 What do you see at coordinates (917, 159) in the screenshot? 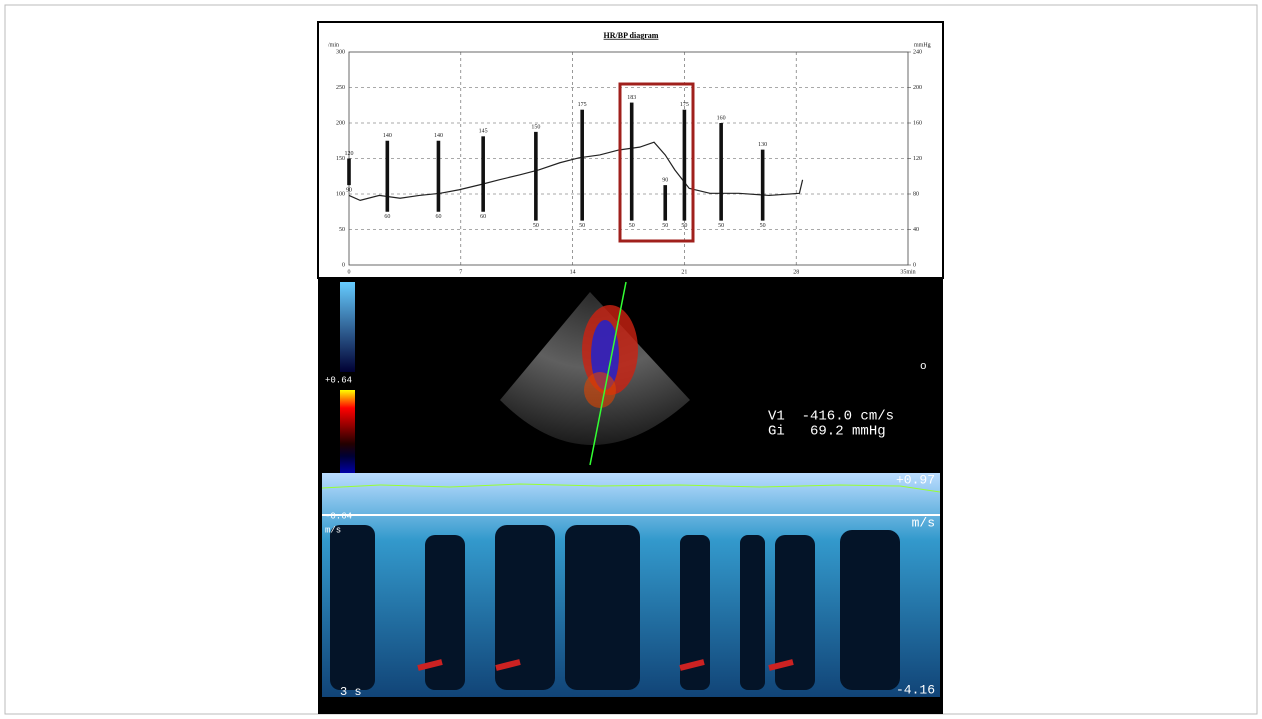
I see `y2-tick-label: 120` at bounding box center [917, 159].